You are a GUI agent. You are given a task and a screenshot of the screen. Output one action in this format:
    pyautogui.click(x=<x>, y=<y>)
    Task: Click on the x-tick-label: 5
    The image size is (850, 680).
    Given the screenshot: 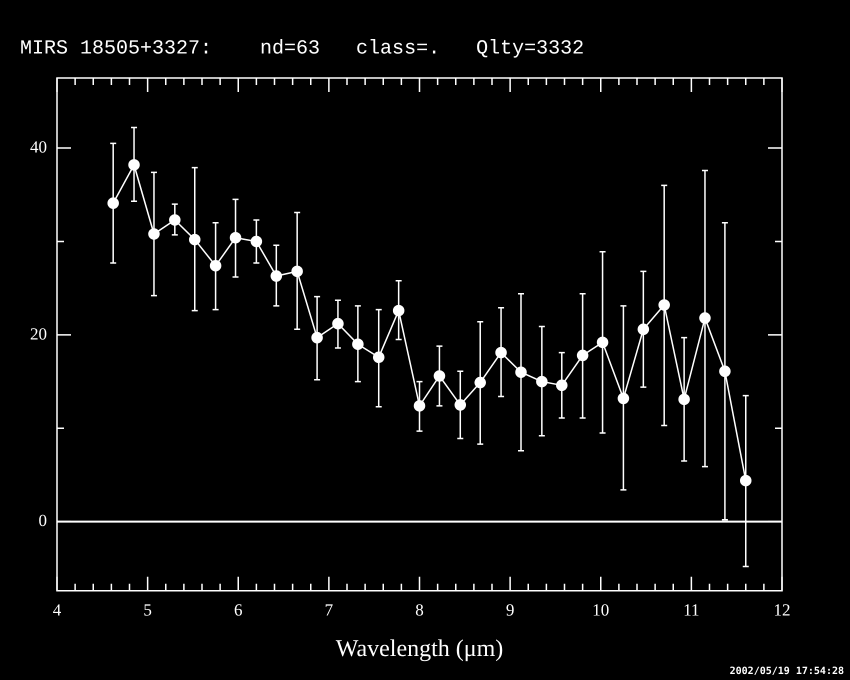 What is the action you would take?
    pyautogui.click(x=147, y=610)
    